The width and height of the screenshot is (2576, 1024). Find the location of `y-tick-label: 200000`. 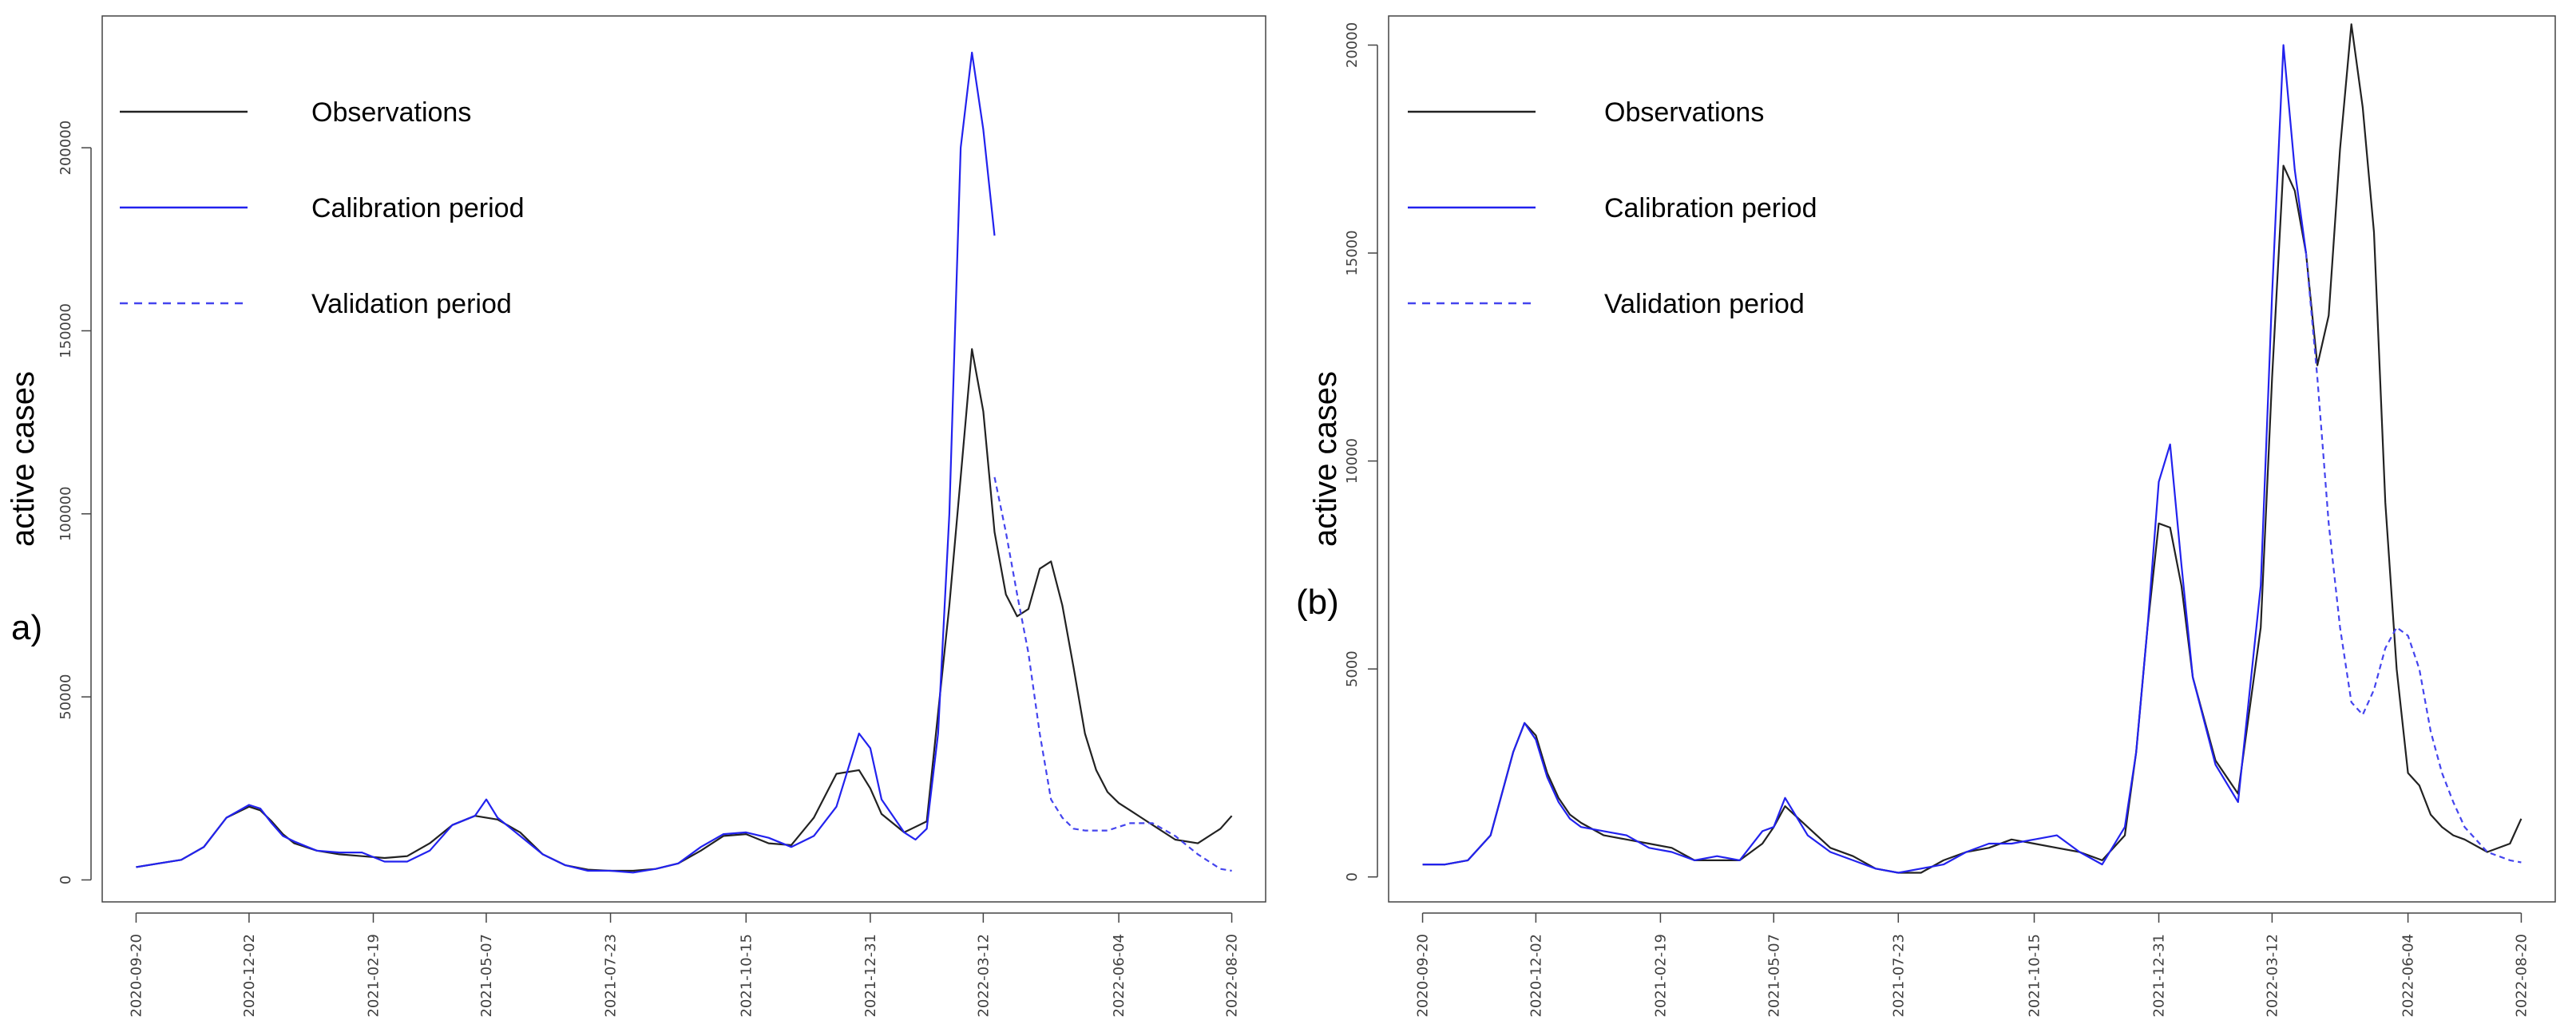

y-tick-label: 200000 is located at coordinates (65, 148).